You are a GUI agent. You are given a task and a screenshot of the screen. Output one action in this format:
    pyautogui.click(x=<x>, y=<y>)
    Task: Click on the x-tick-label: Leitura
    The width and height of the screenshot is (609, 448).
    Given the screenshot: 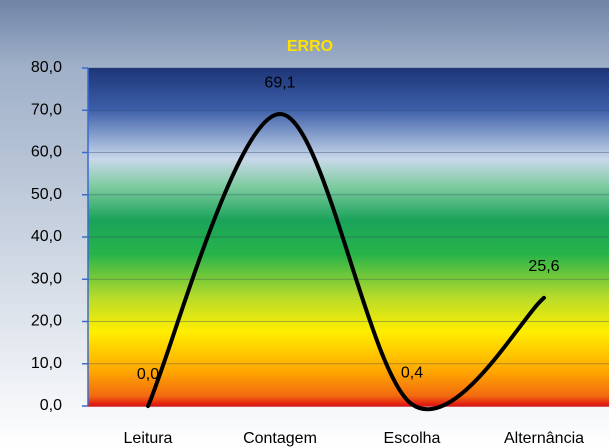 What is the action you would take?
    pyautogui.click(x=148, y=438)
    